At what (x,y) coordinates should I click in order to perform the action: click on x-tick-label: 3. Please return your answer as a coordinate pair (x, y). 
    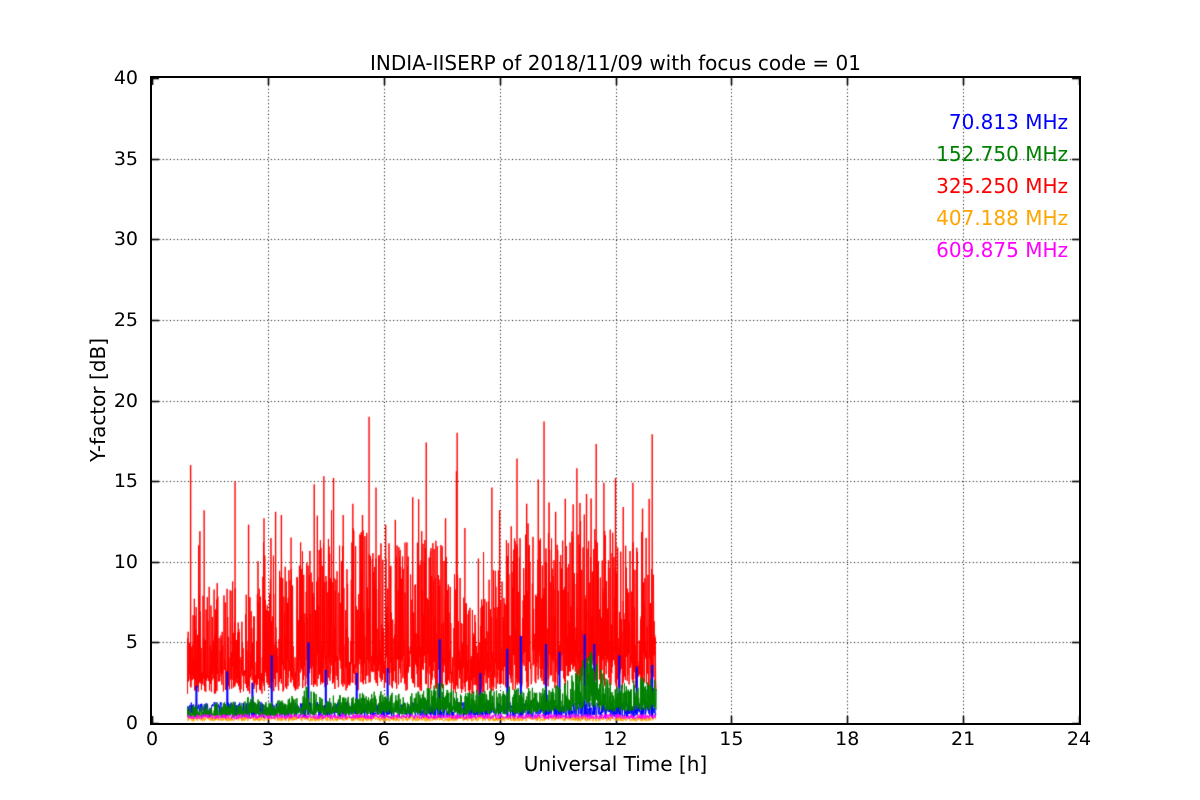
    Looking at the image, I should click on (267, 739).